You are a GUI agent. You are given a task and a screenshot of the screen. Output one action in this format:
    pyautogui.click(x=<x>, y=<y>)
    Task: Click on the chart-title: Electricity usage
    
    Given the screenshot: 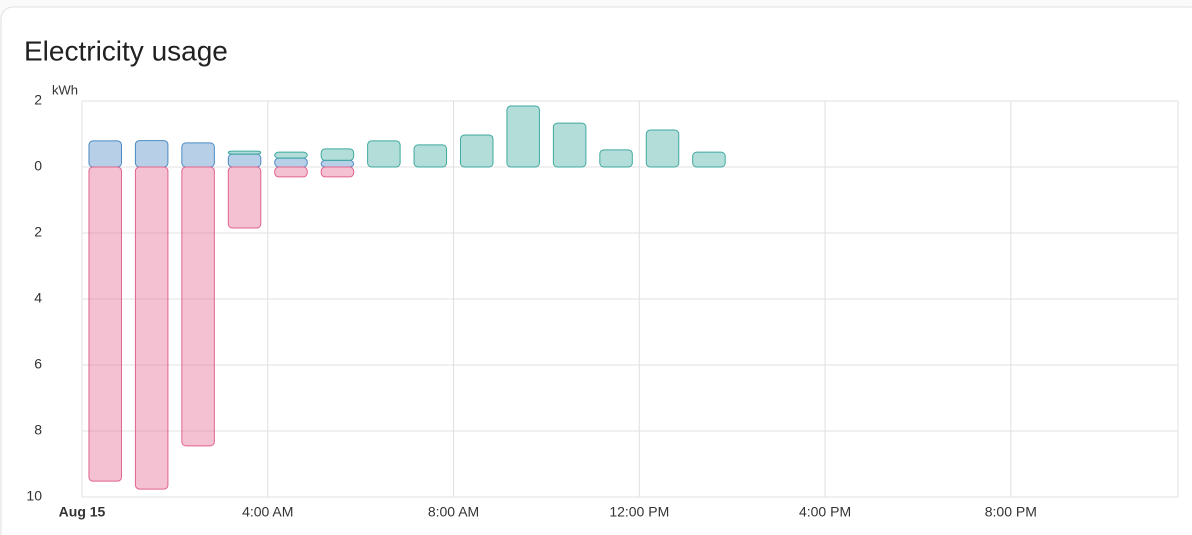 What is the action you would take?
    pyautogui.click(x=126, y=50)
    